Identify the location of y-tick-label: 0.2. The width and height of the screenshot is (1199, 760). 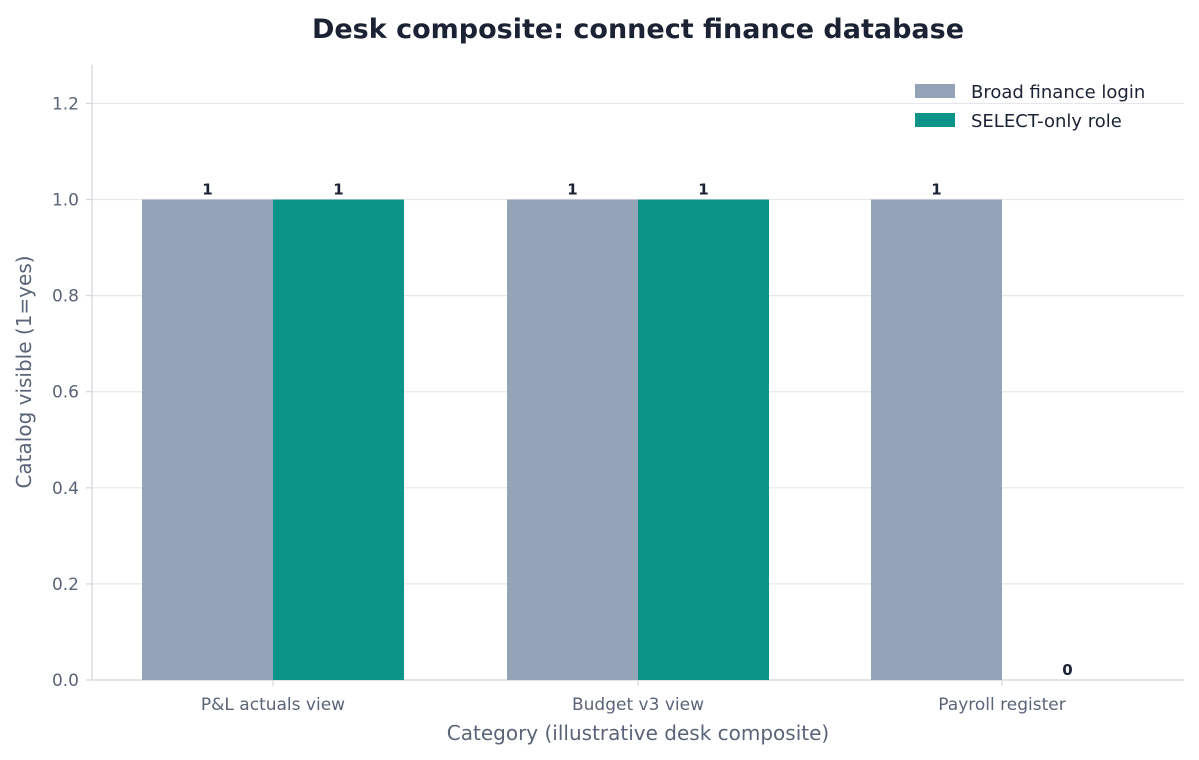
(65, 585).